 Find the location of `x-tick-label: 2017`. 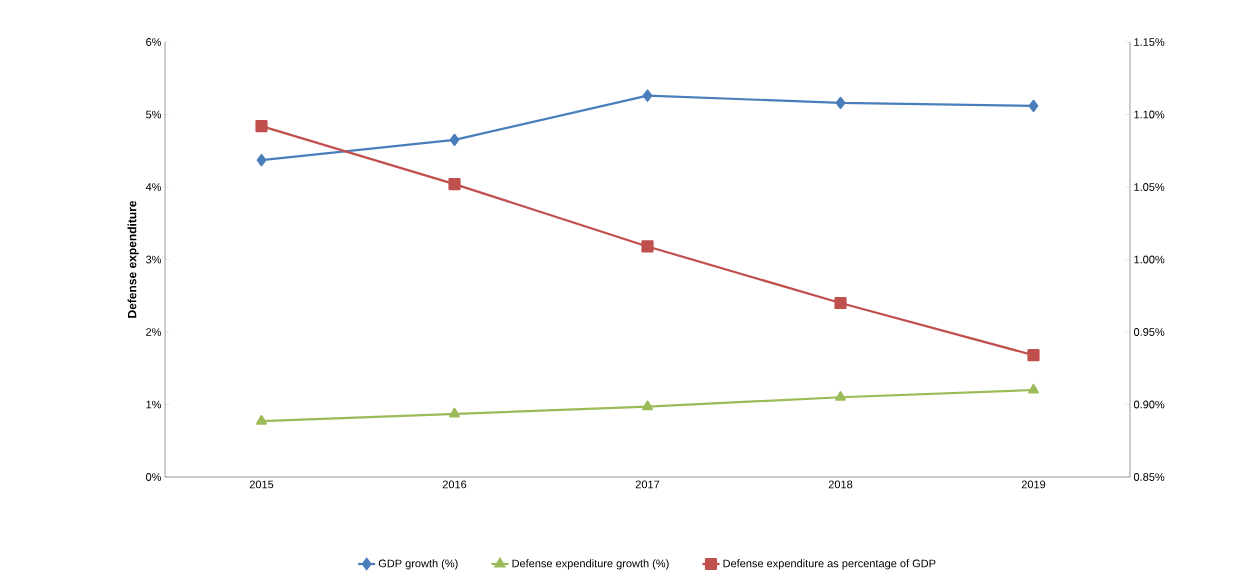

x-tick-label: 2017 is located at coordinates (647, 484).